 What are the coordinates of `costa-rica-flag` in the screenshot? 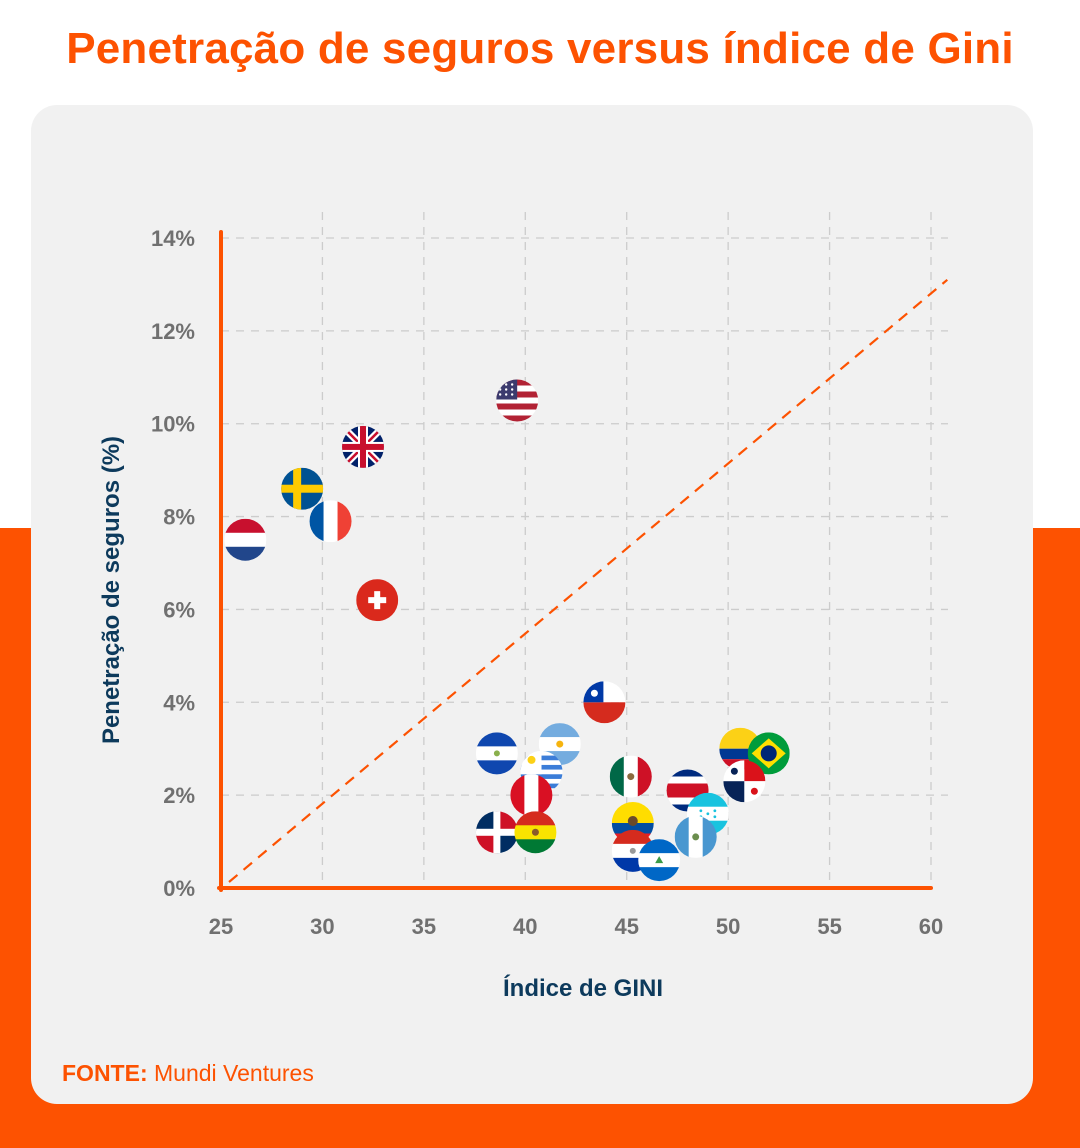 It's located at (687, 790).